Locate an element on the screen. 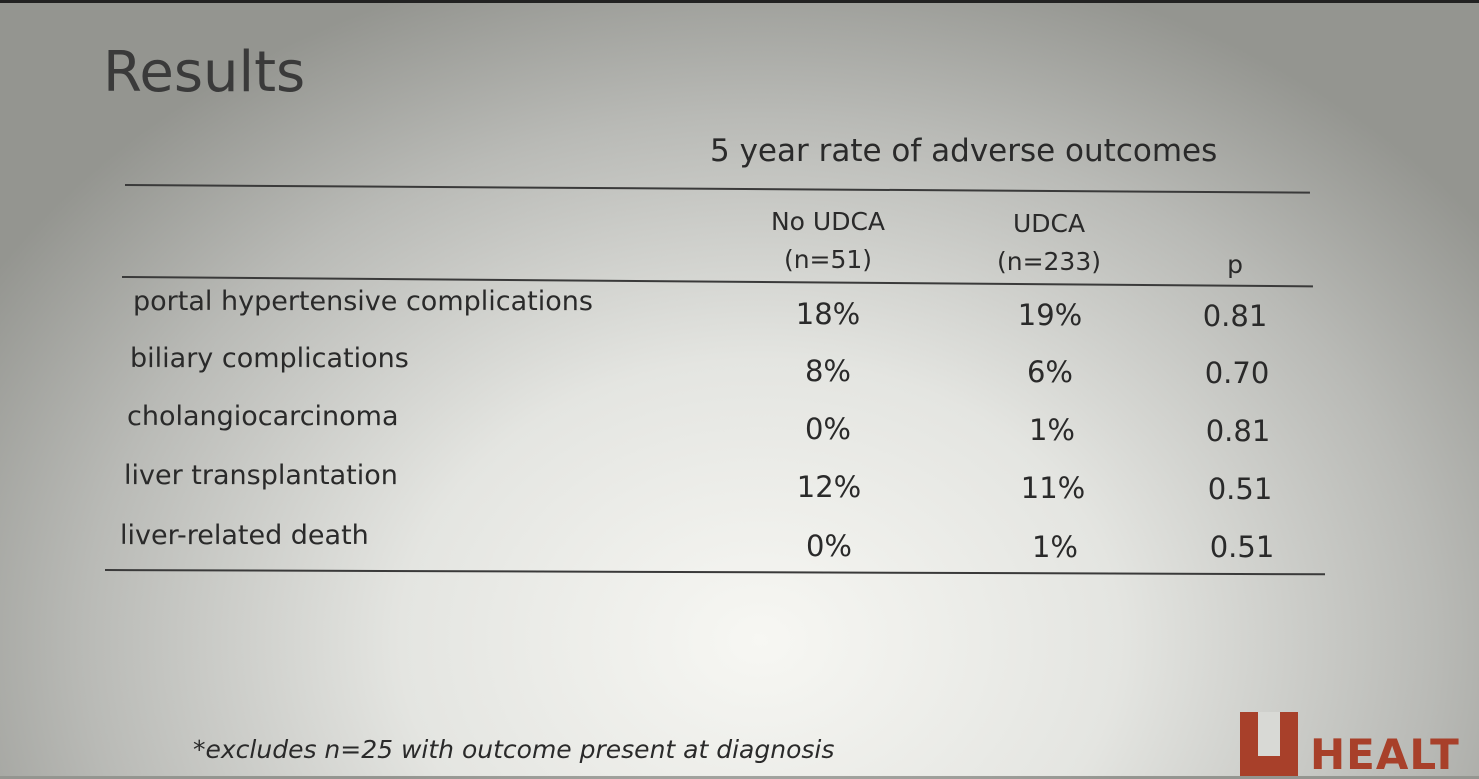 This screenshot has width=1479, height=779. bottom-rule is located at coordinates (714, 572).